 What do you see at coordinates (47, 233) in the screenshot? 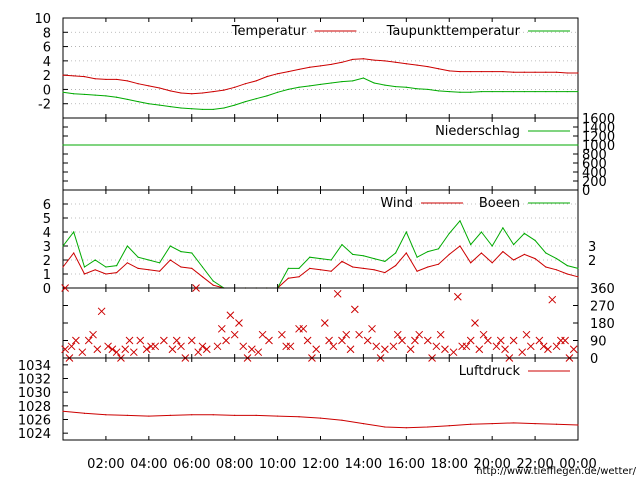
I see `y-tick-label: 4` at bounding box center [47, 233].